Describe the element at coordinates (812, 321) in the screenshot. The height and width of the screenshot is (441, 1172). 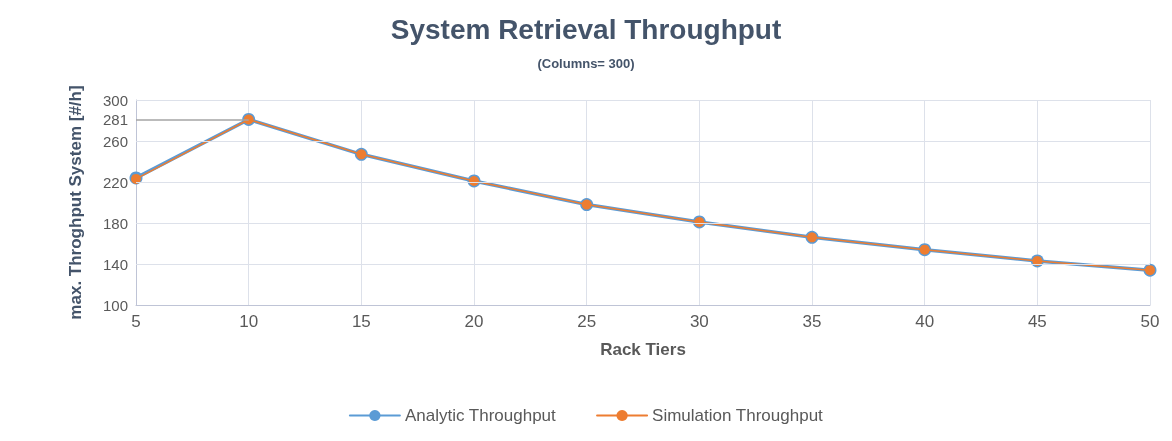
I see `x-tick-label: 35` at that location.